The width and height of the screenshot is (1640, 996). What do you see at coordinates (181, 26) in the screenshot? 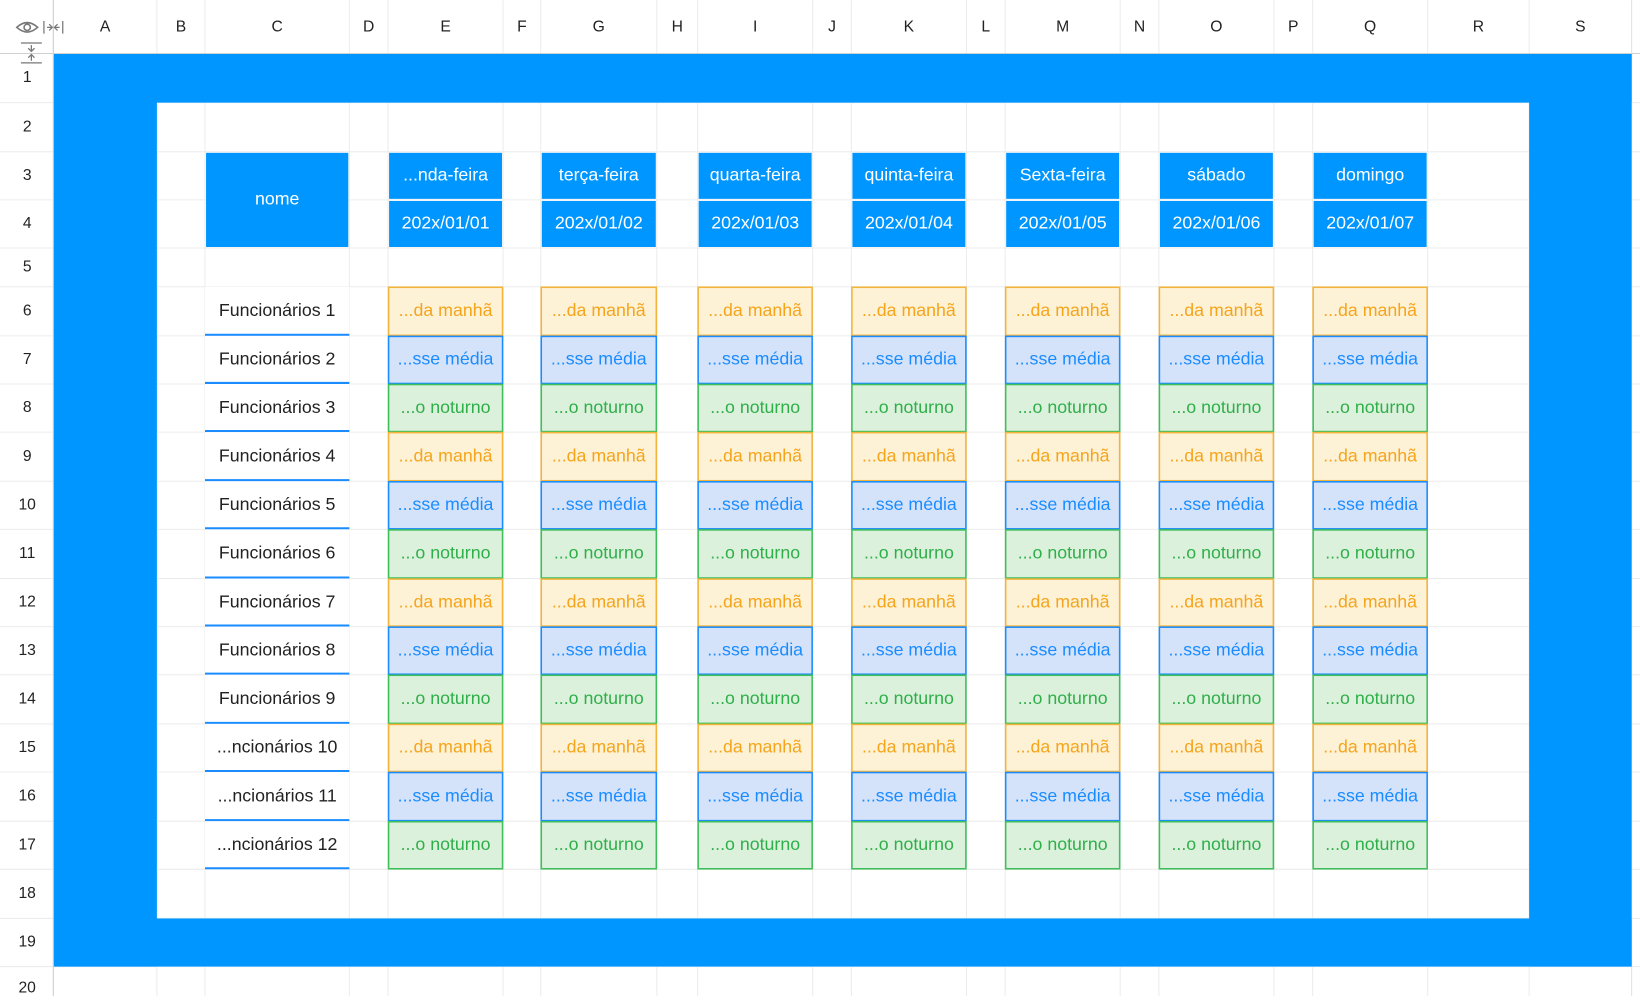
I see `column-header: B` at bounding box center [181, 26].